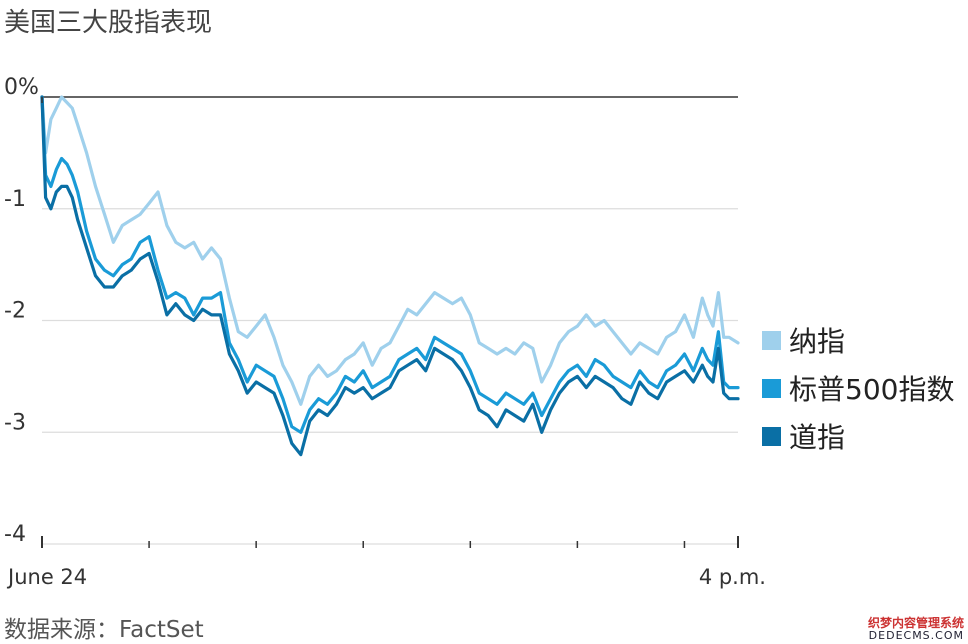 The image size is (968, 644). What do you see at coordinates (15, 199) in the screenshot?
I see `y-tick-label: -1` at bounding box center [15, 199].